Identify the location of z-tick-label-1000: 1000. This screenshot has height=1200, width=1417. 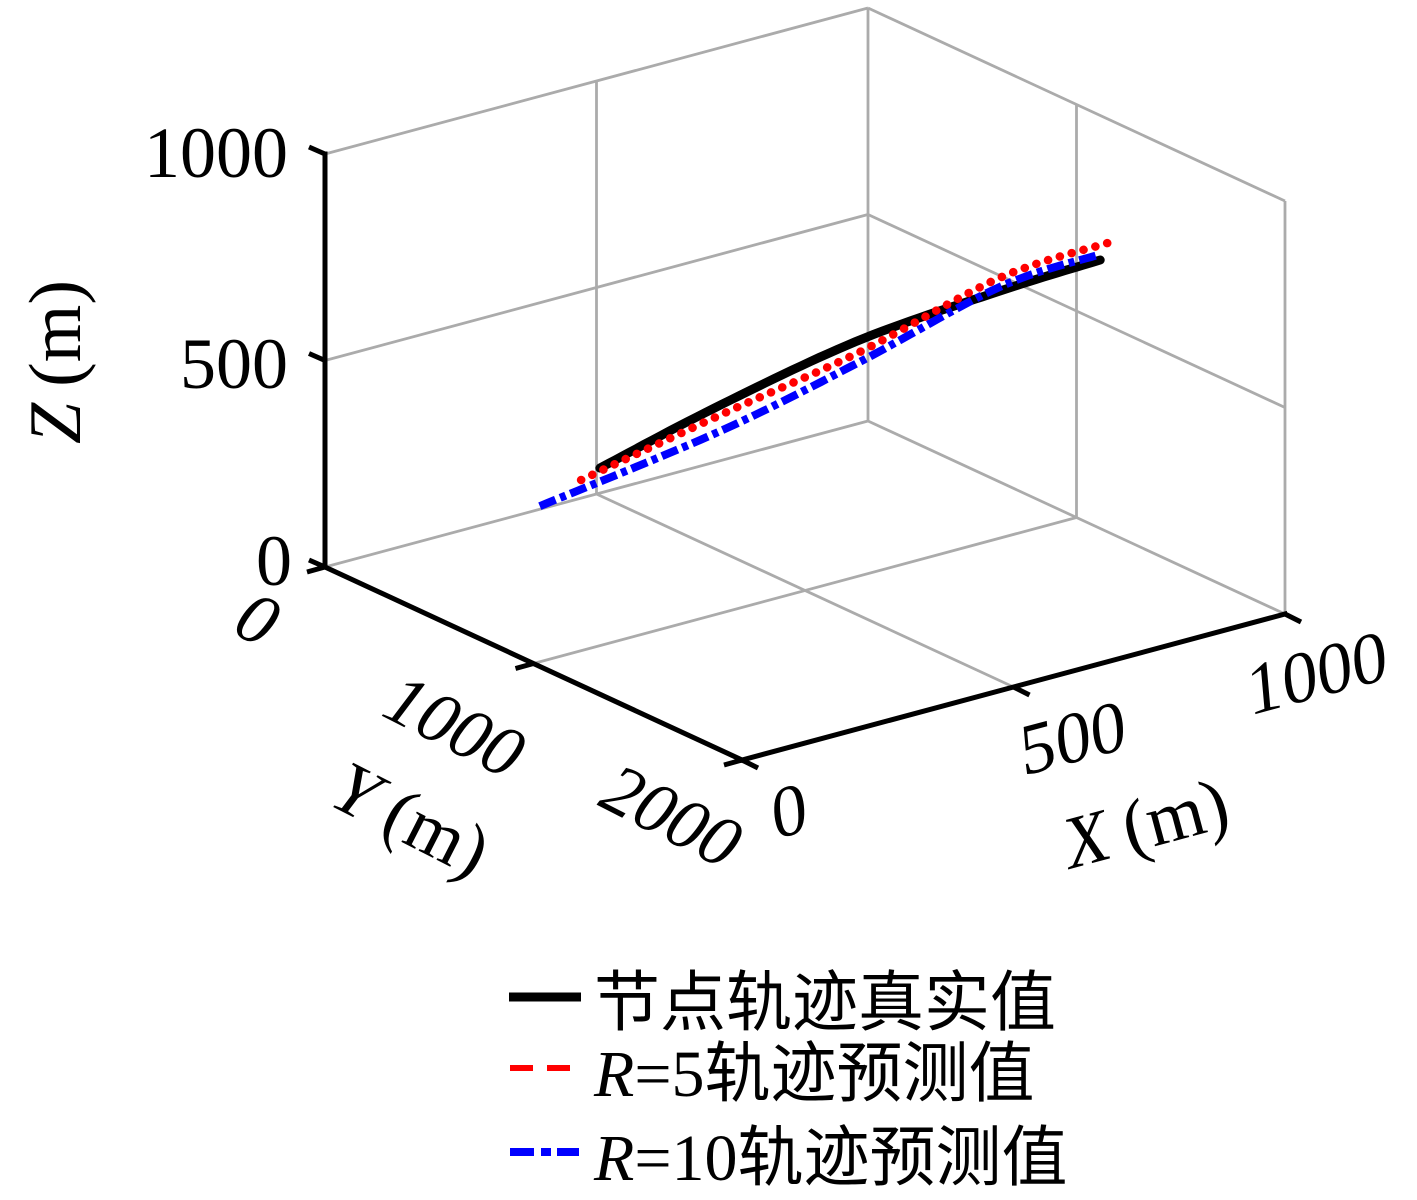
(216, 153).